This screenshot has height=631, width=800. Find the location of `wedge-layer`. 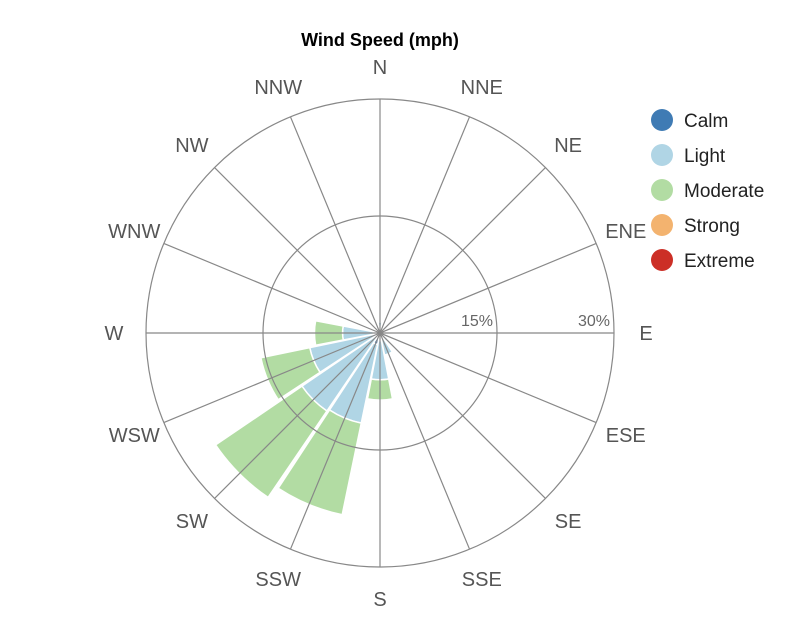

wedge-layer is located at coordinates (304, 417).